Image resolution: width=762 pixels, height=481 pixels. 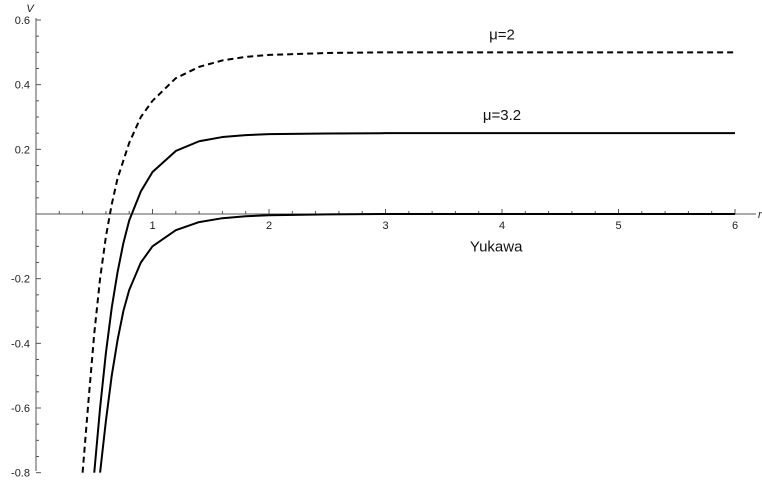 What do you see at coordinates (20, 280) in the screenshot?
I see `y-tick-label: -0.2` at bounding box center [20, 280].